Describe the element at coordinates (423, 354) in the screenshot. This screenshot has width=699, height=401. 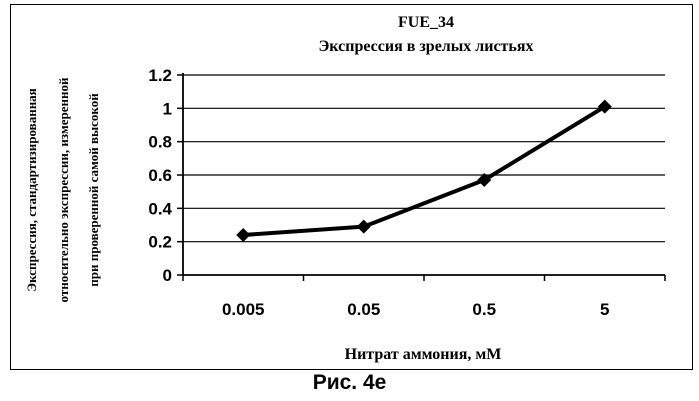
I see `x-axis-label: Нитрат аммония, мМ` at that location.